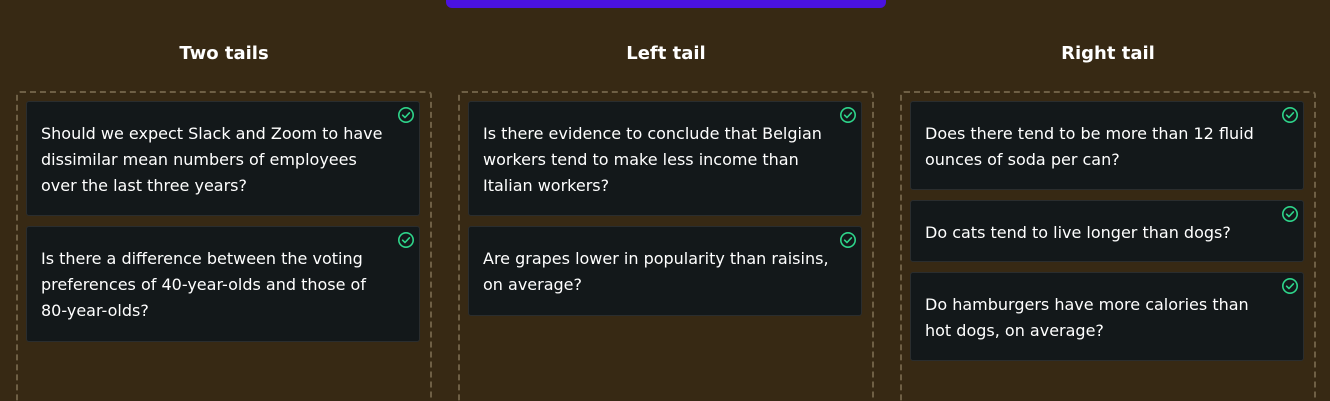  What do you see at coordinates (666, 53) in the screenshot?
I see `column-title: Left tail` at bounding box center [666, 53].